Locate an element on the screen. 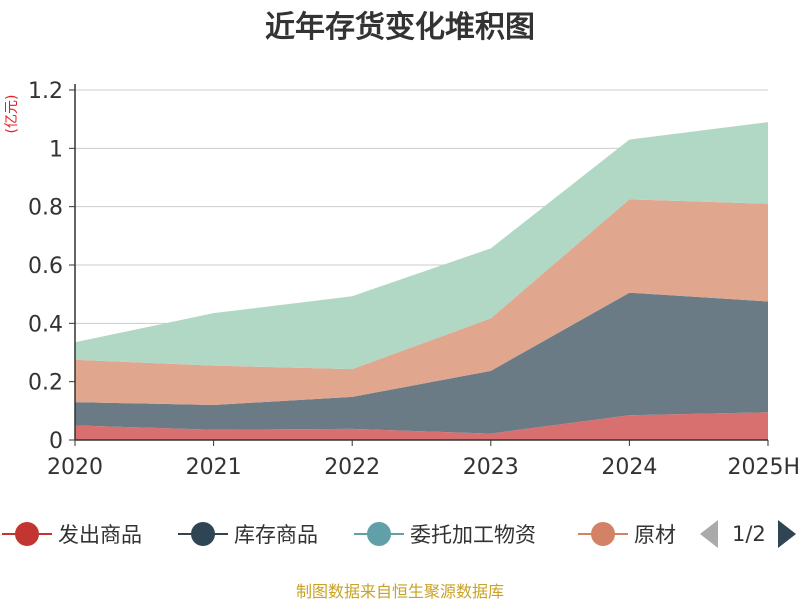  y-tick-label: 0.6 is located at coordinates (45, 266).